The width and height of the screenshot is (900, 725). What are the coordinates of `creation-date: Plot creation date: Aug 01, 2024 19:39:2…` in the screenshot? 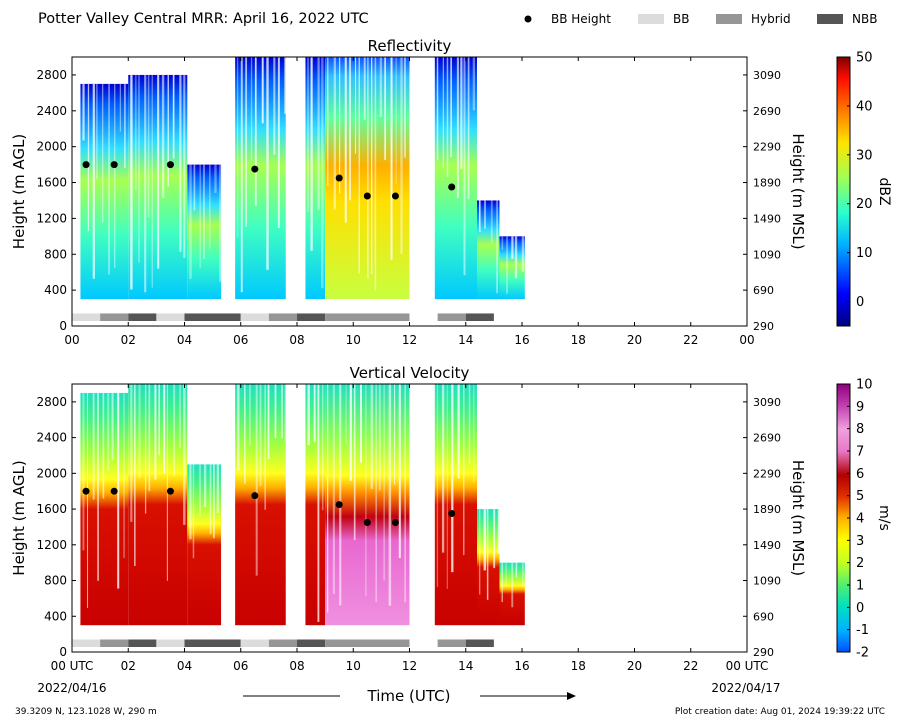 It's located at (780, 712).